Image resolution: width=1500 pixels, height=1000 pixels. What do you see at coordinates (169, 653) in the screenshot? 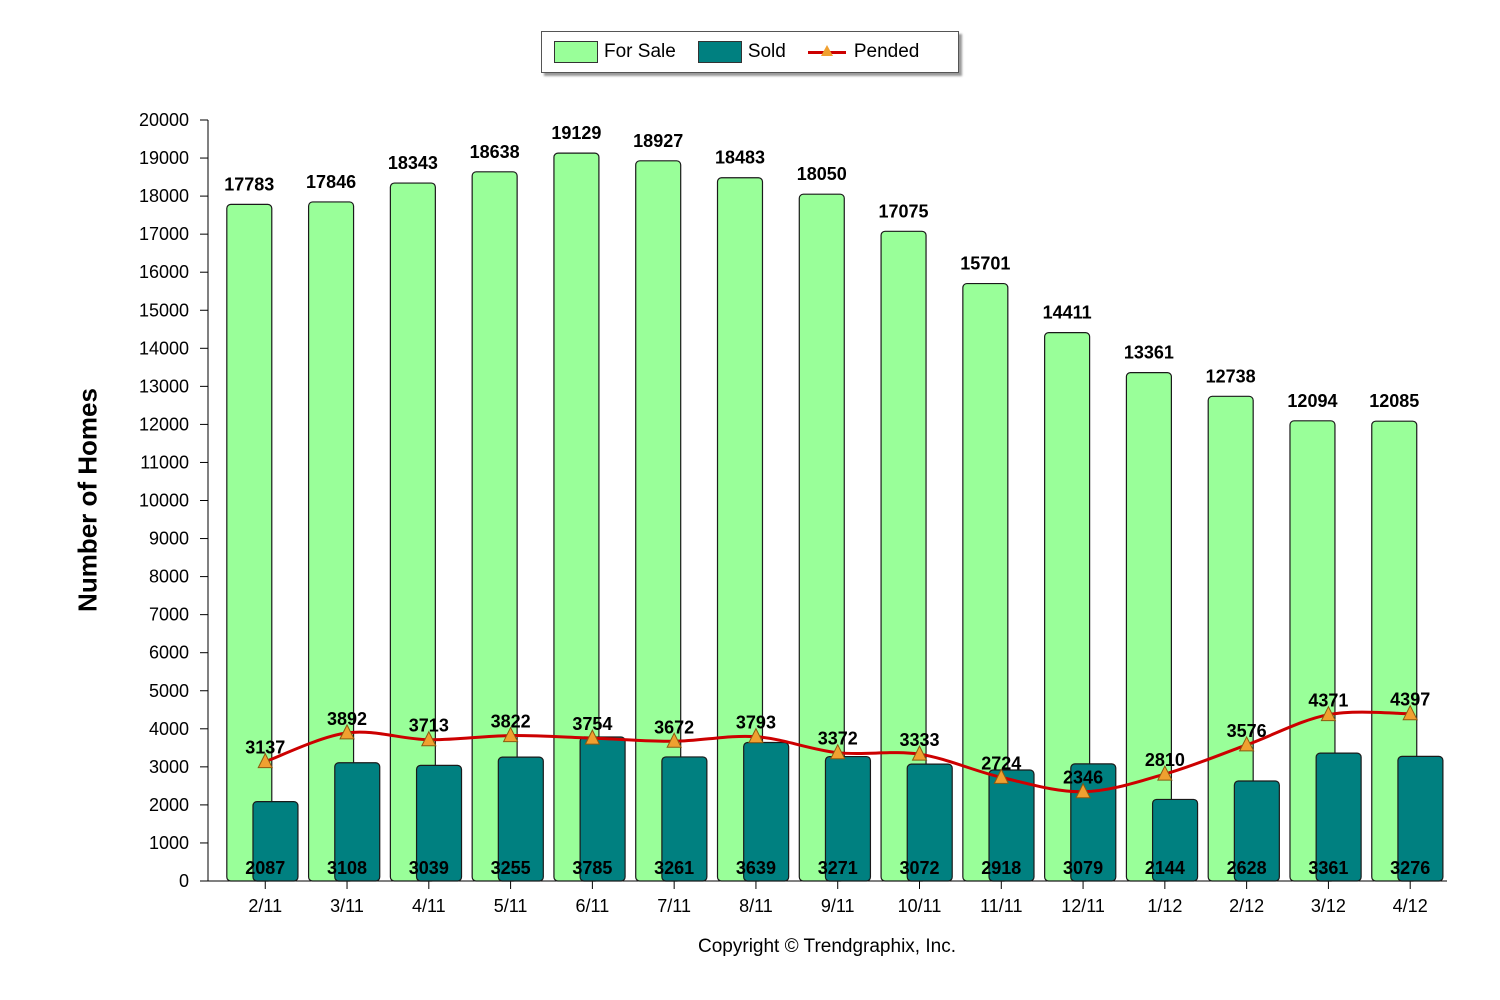
I see `y-tick-label: 6000` at bounding box center [169, 653].